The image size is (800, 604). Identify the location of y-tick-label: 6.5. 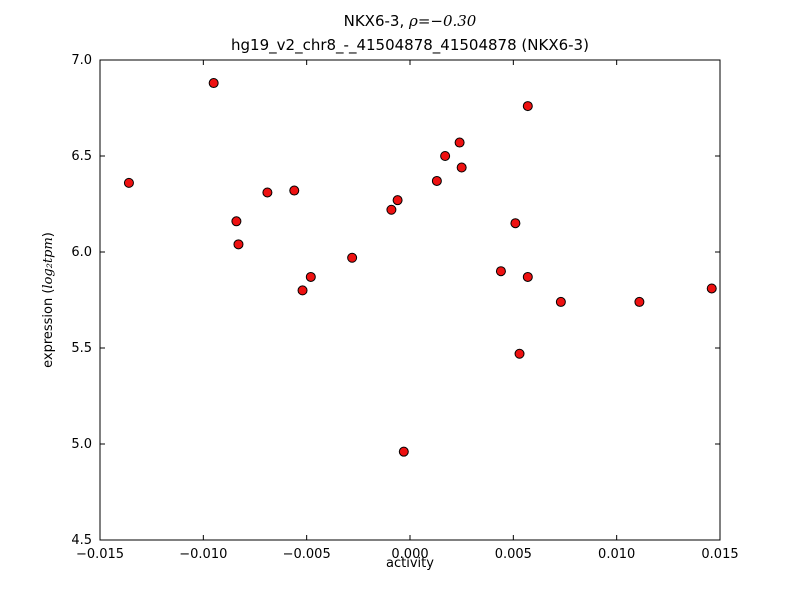
(81, 156).